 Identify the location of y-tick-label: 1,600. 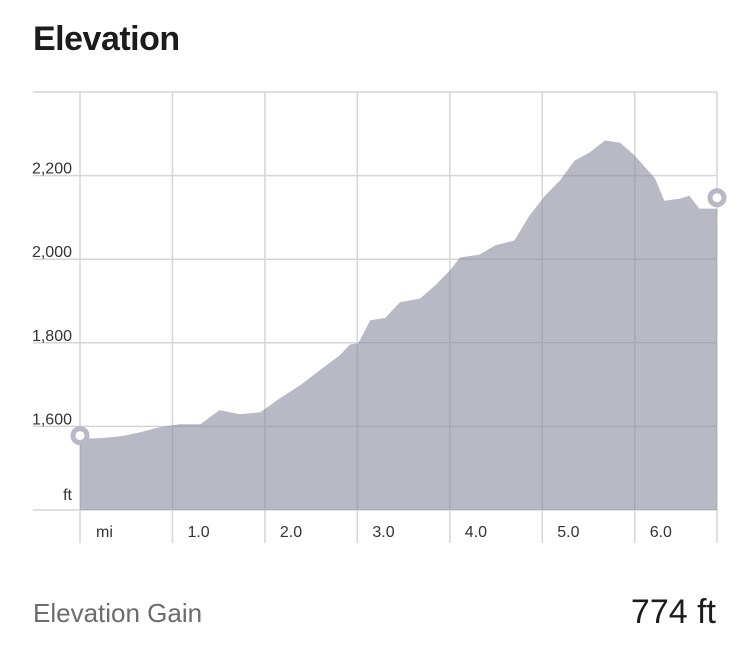
(52, 419).